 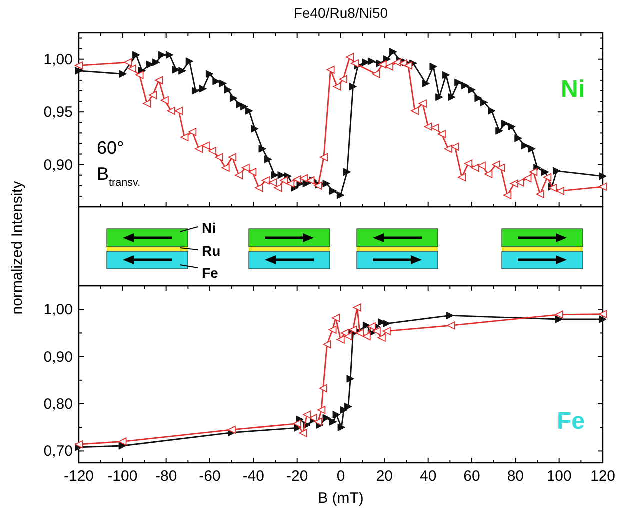 I want to click on x-tick-label: -20, so click(x=297, y=476).